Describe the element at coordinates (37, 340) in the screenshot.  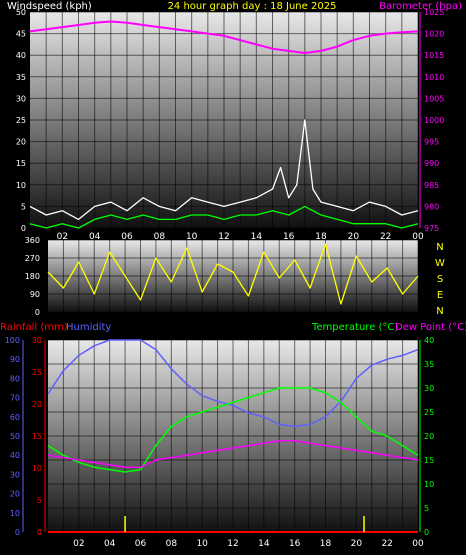
I see `rainfall-tick-label: 30` at that location.